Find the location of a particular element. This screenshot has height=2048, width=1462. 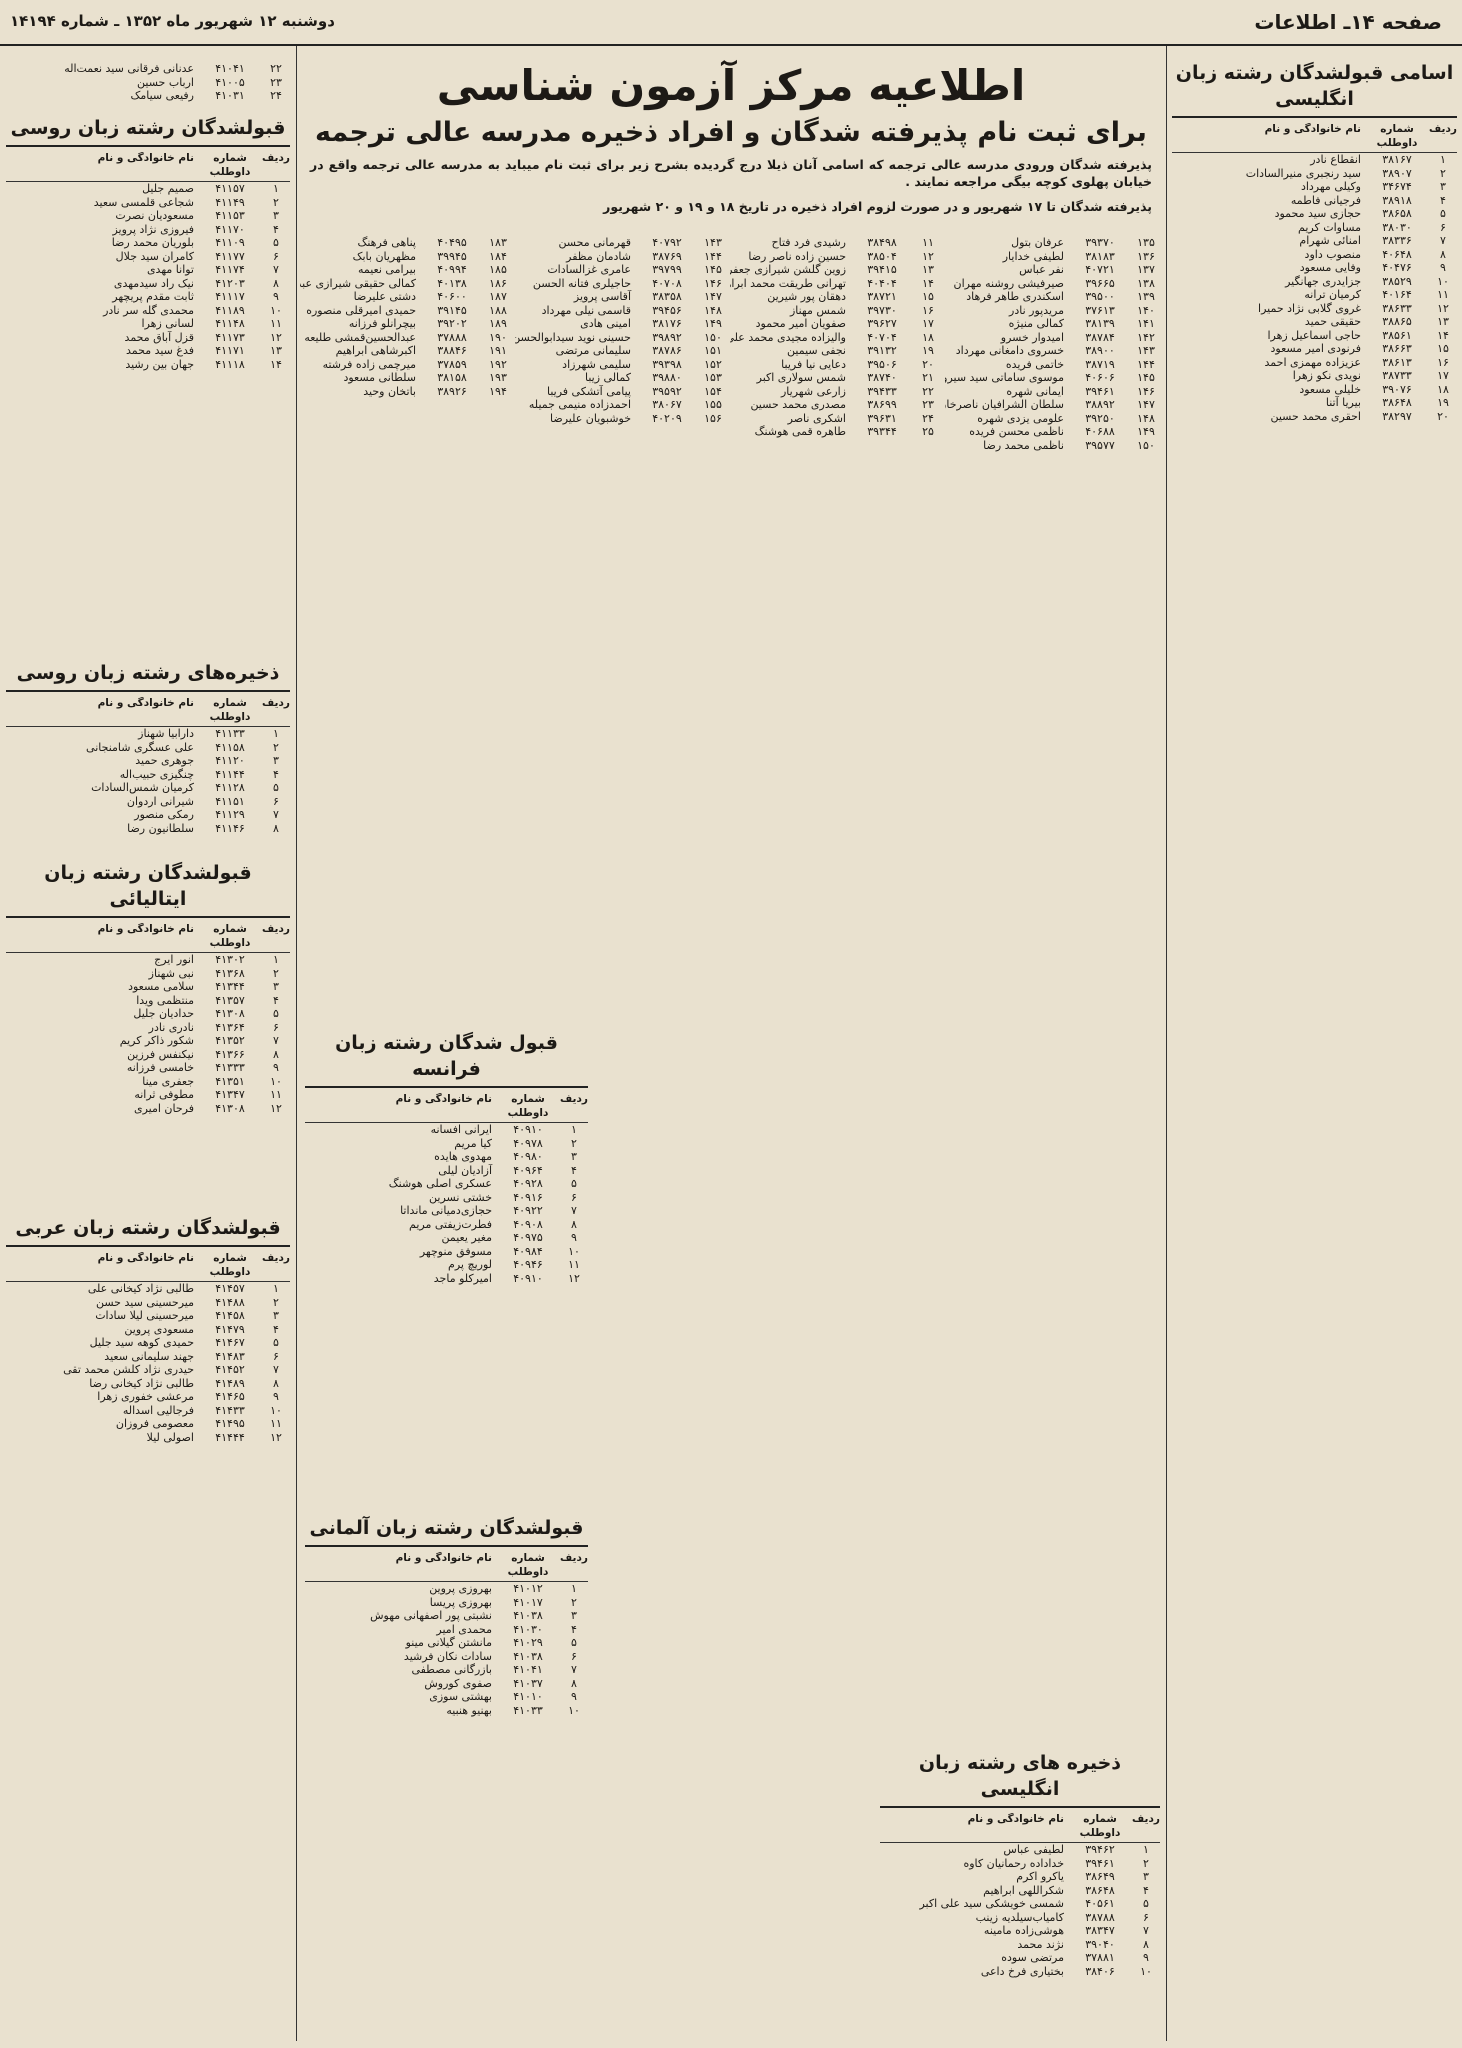

list-row: ۱۴۹ ۴۰۶۸۸ ناظمی محسن فریده is located at coordinates (1052, 432).